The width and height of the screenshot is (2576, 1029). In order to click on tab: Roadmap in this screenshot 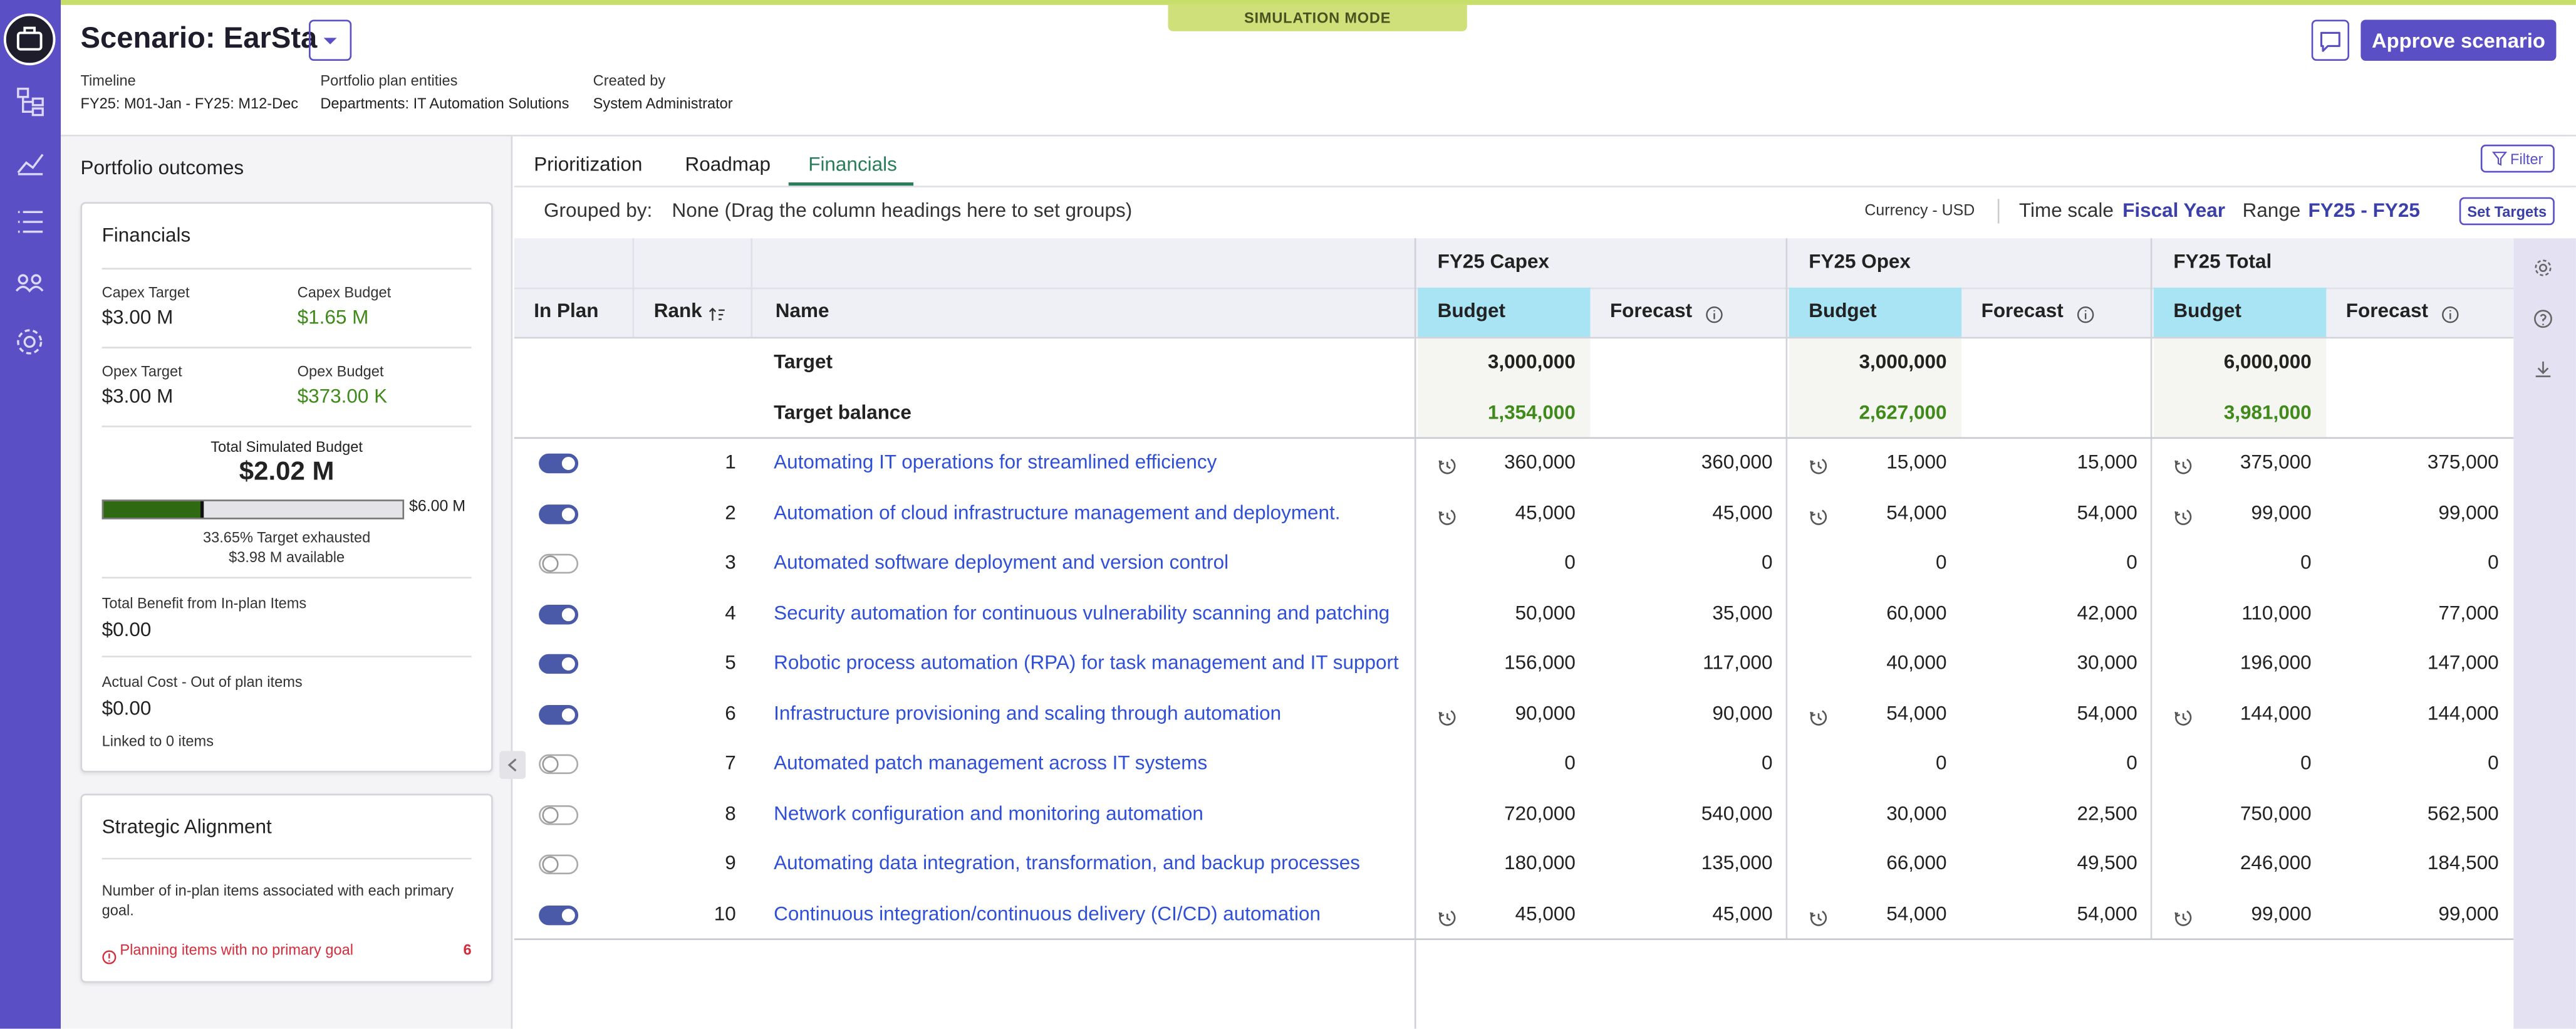, I will do `click(728, 164)`.